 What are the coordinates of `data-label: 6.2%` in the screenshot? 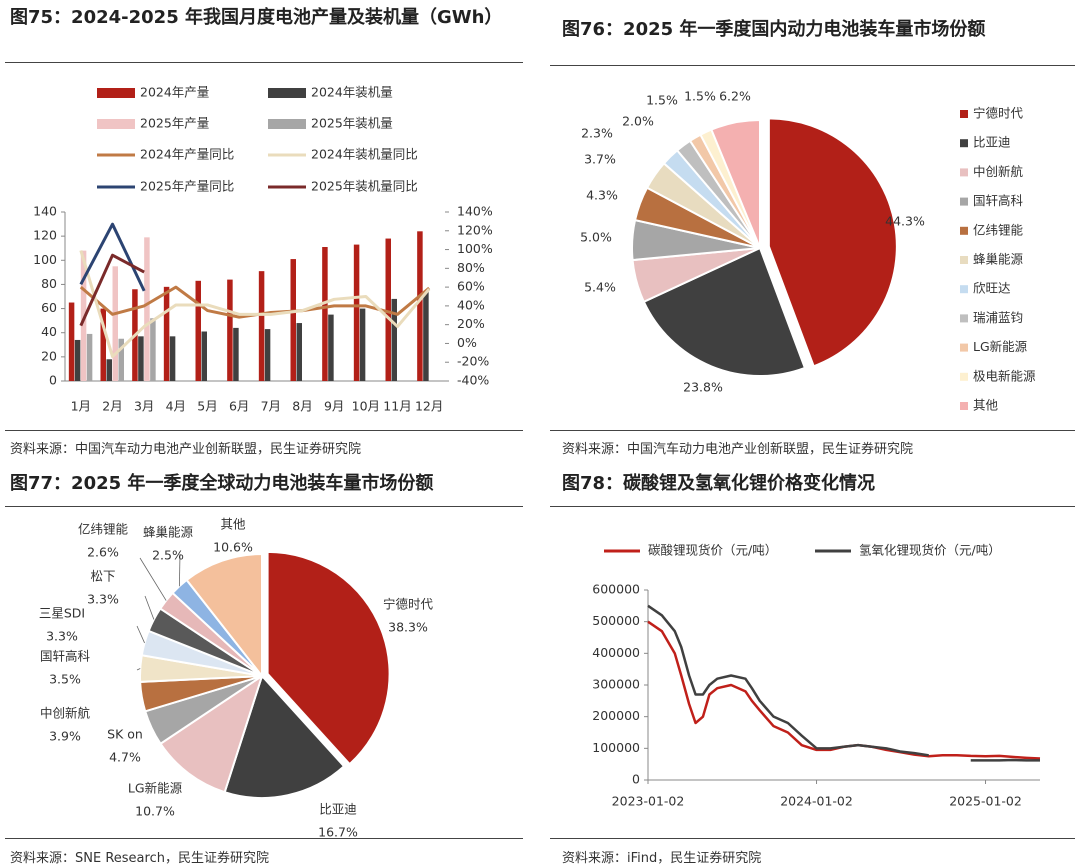 It's located at (735, 96).